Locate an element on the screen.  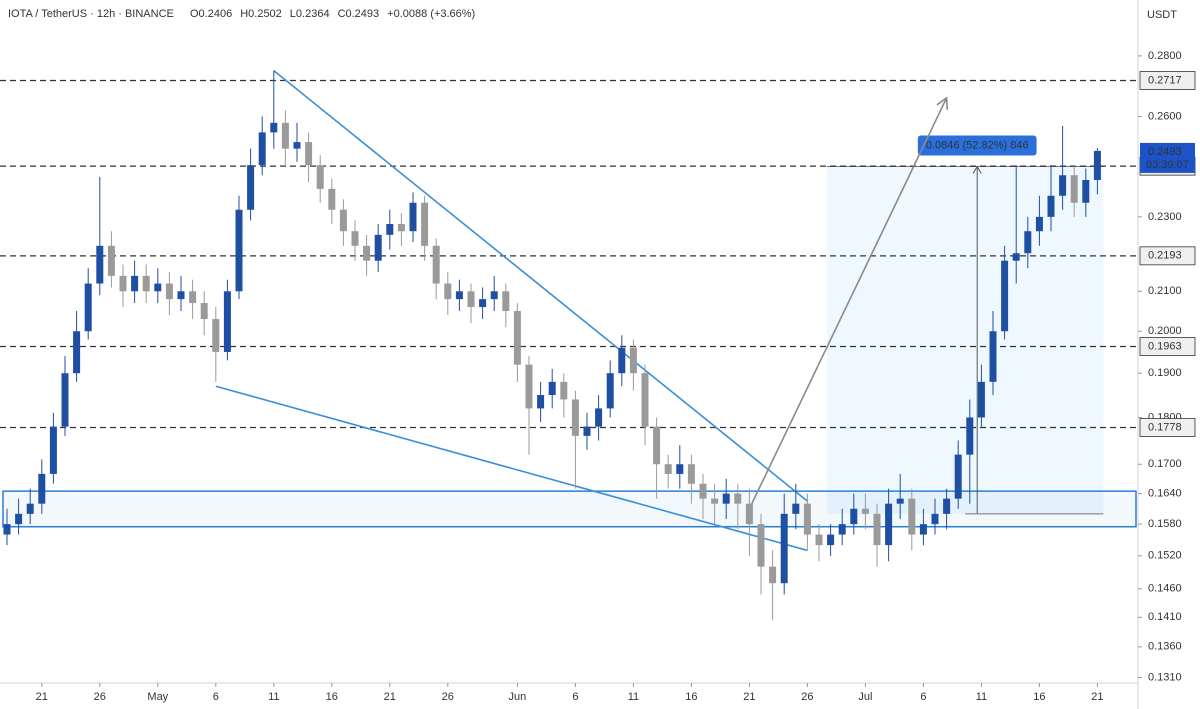
x-tick-label: Jun is located at coordinates (518, 697).